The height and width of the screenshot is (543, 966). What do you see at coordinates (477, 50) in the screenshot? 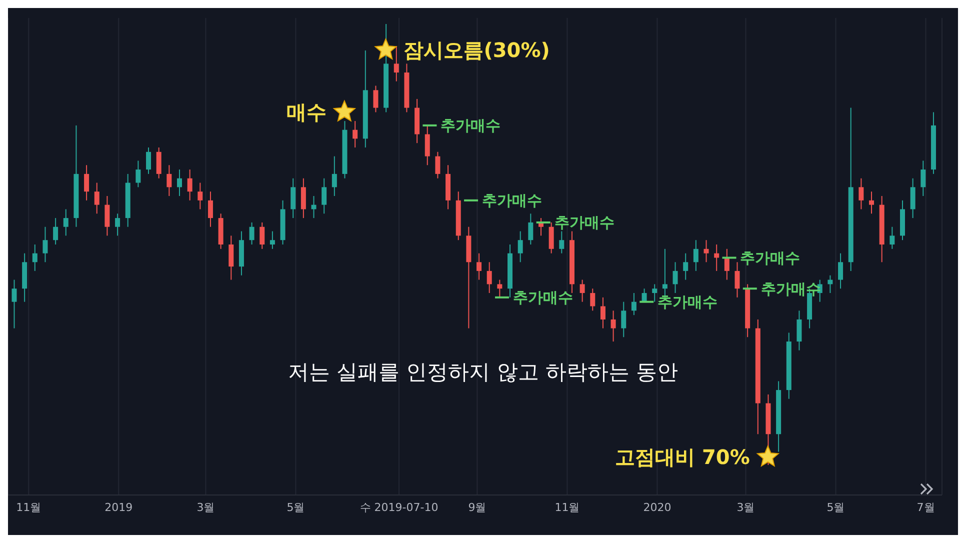
I see `annotation: 잠시오름(30%)` at bounding box center [477, 50].